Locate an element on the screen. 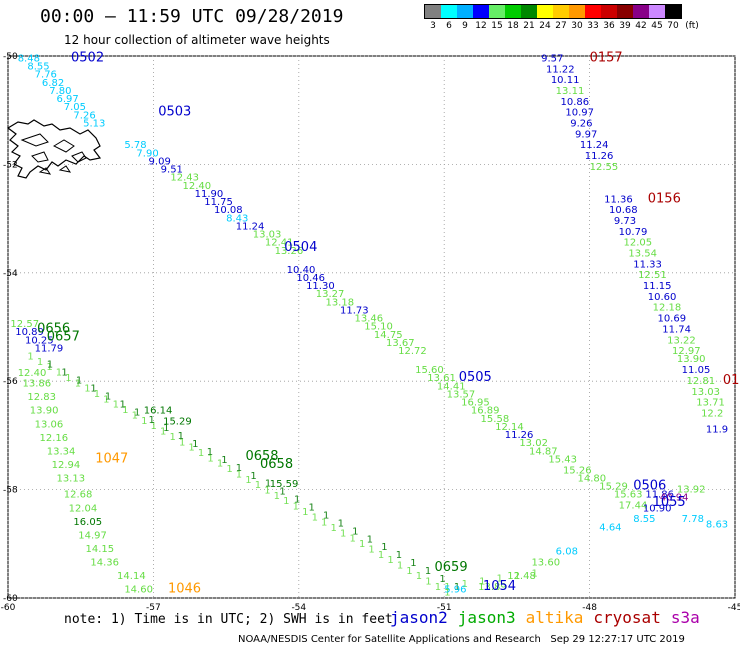 The width and height of the screenshot is (740, 650). wave-height-value: 11.26 is located at coordinates (519, 435).